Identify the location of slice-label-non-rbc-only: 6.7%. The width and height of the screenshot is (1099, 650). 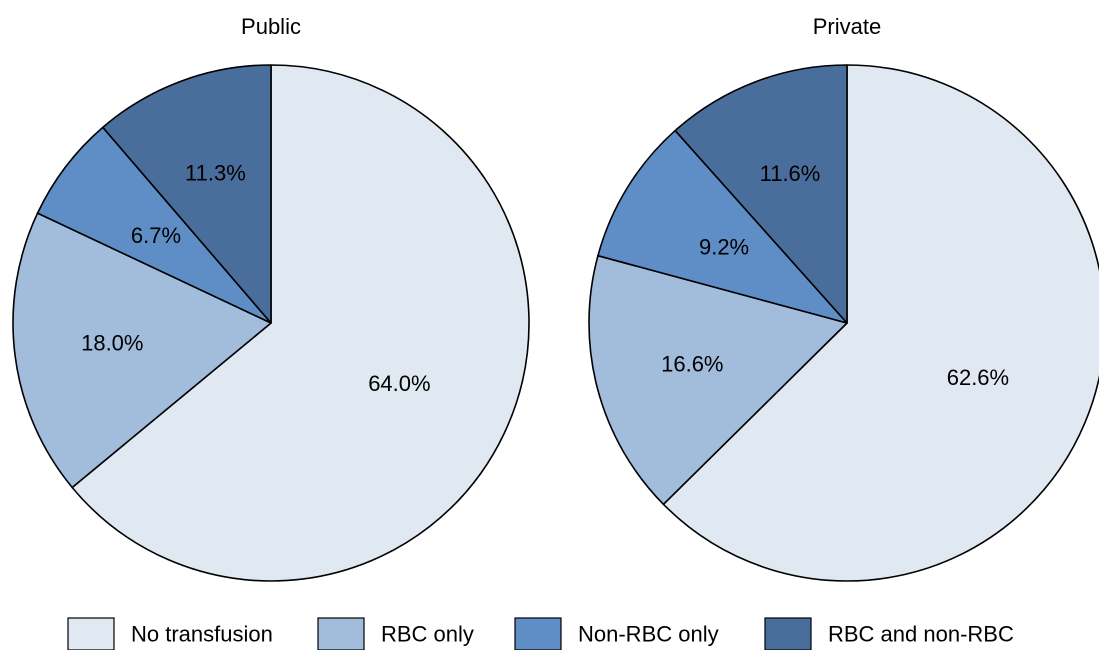
(156, 235).